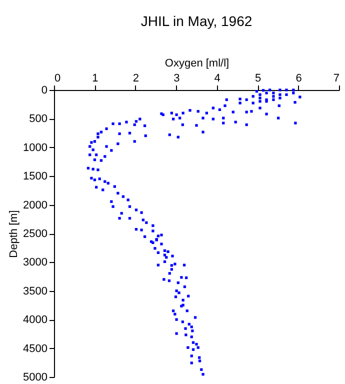 The image size is (345, 384). I want to click on y-tick-label: 1500, so click(35, 176).